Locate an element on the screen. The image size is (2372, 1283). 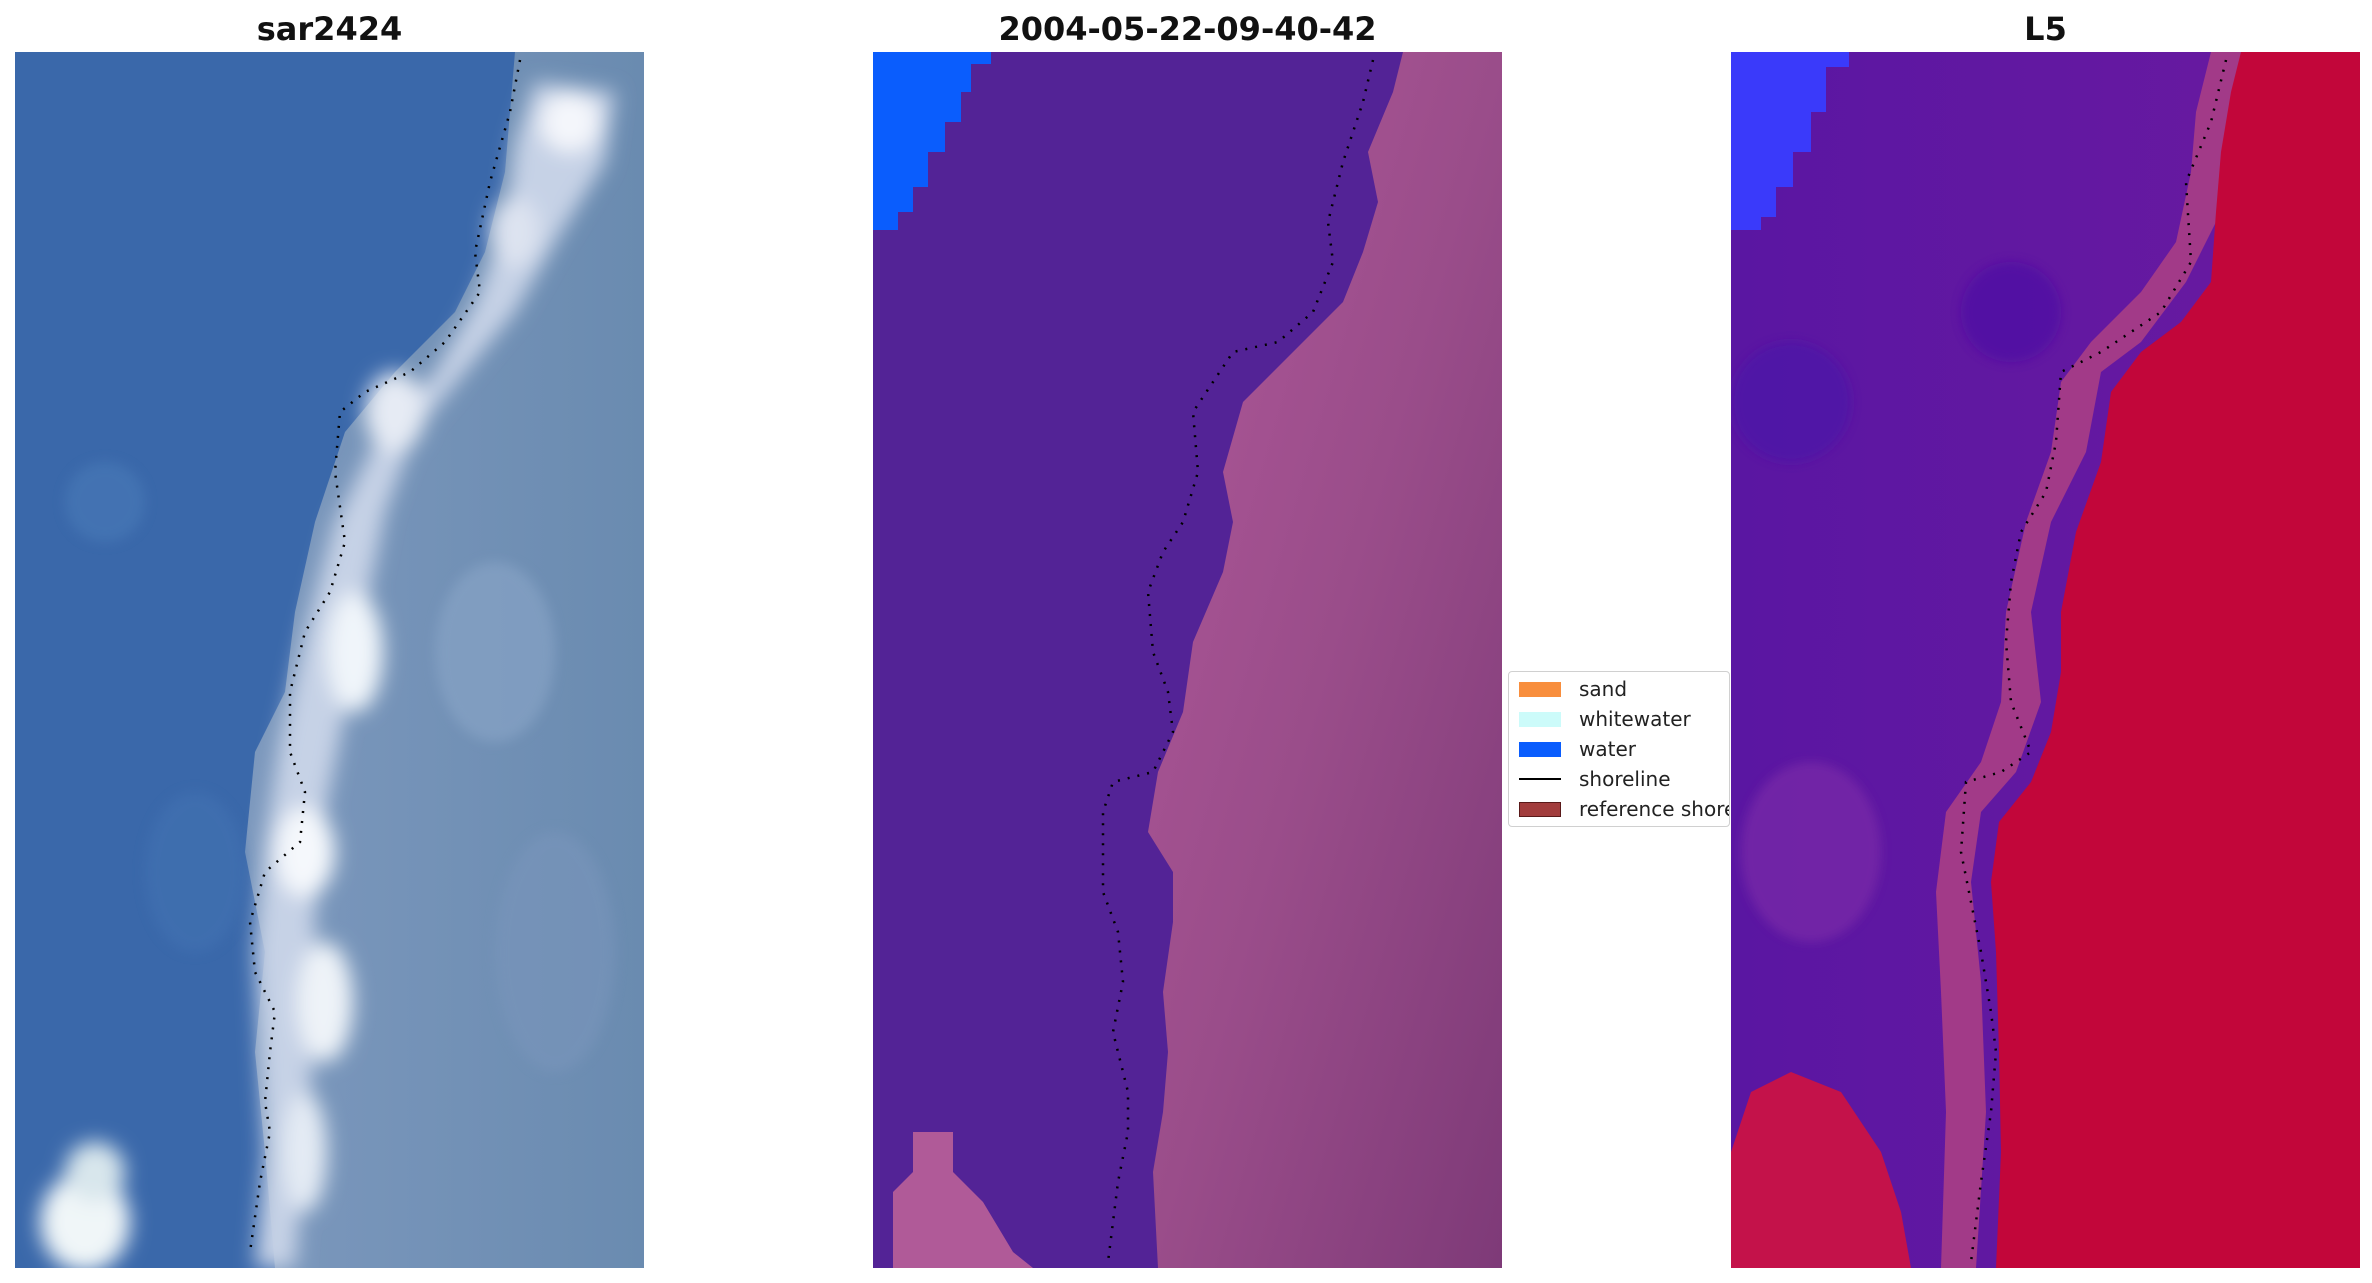
legend-label: sand is located at coordinates (1603, 689).